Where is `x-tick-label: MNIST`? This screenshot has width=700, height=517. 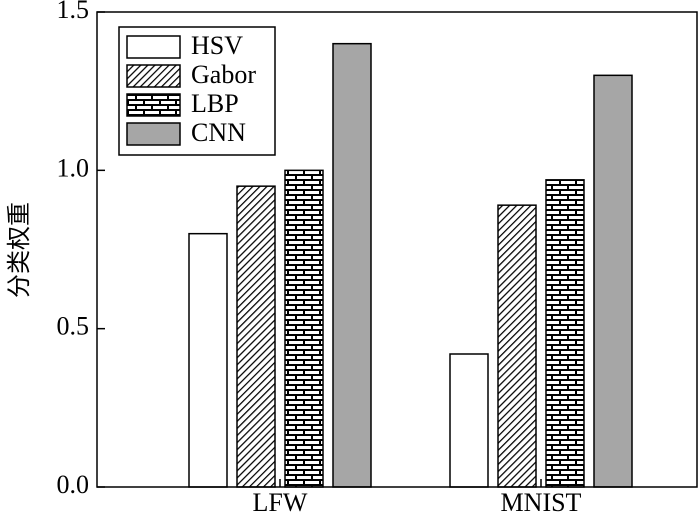
x-tick-label: MNIST is located at coordinates (541, 502).